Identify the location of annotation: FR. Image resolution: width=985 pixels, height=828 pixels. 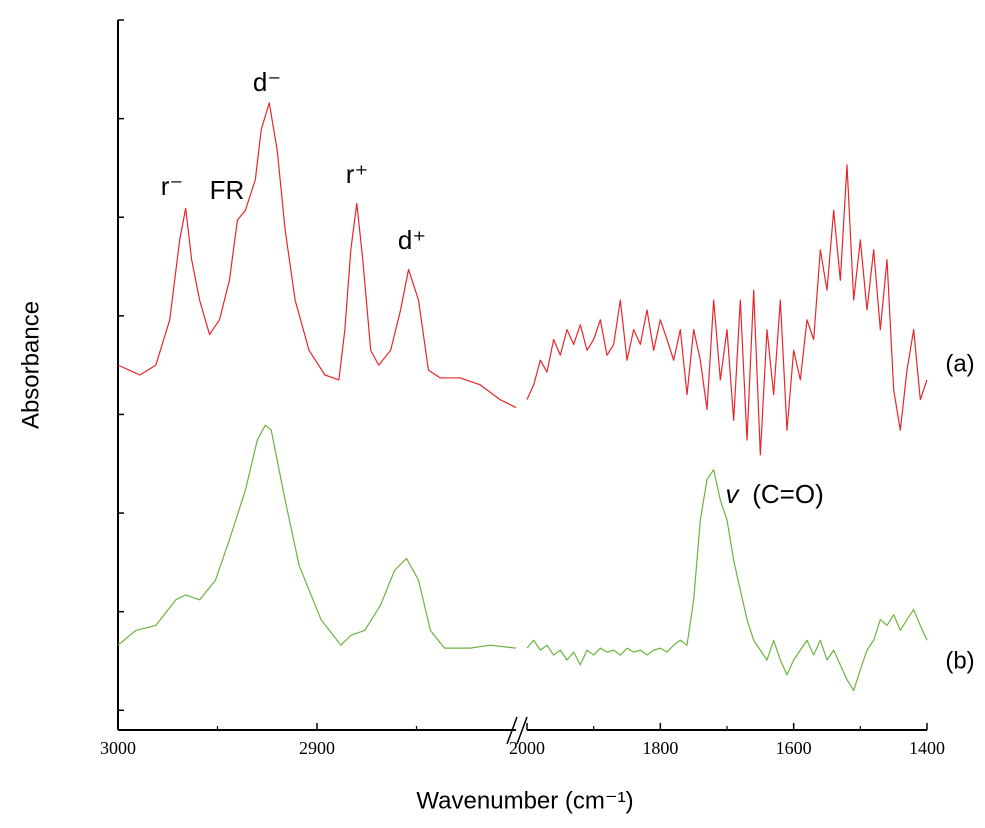
(227, 190).